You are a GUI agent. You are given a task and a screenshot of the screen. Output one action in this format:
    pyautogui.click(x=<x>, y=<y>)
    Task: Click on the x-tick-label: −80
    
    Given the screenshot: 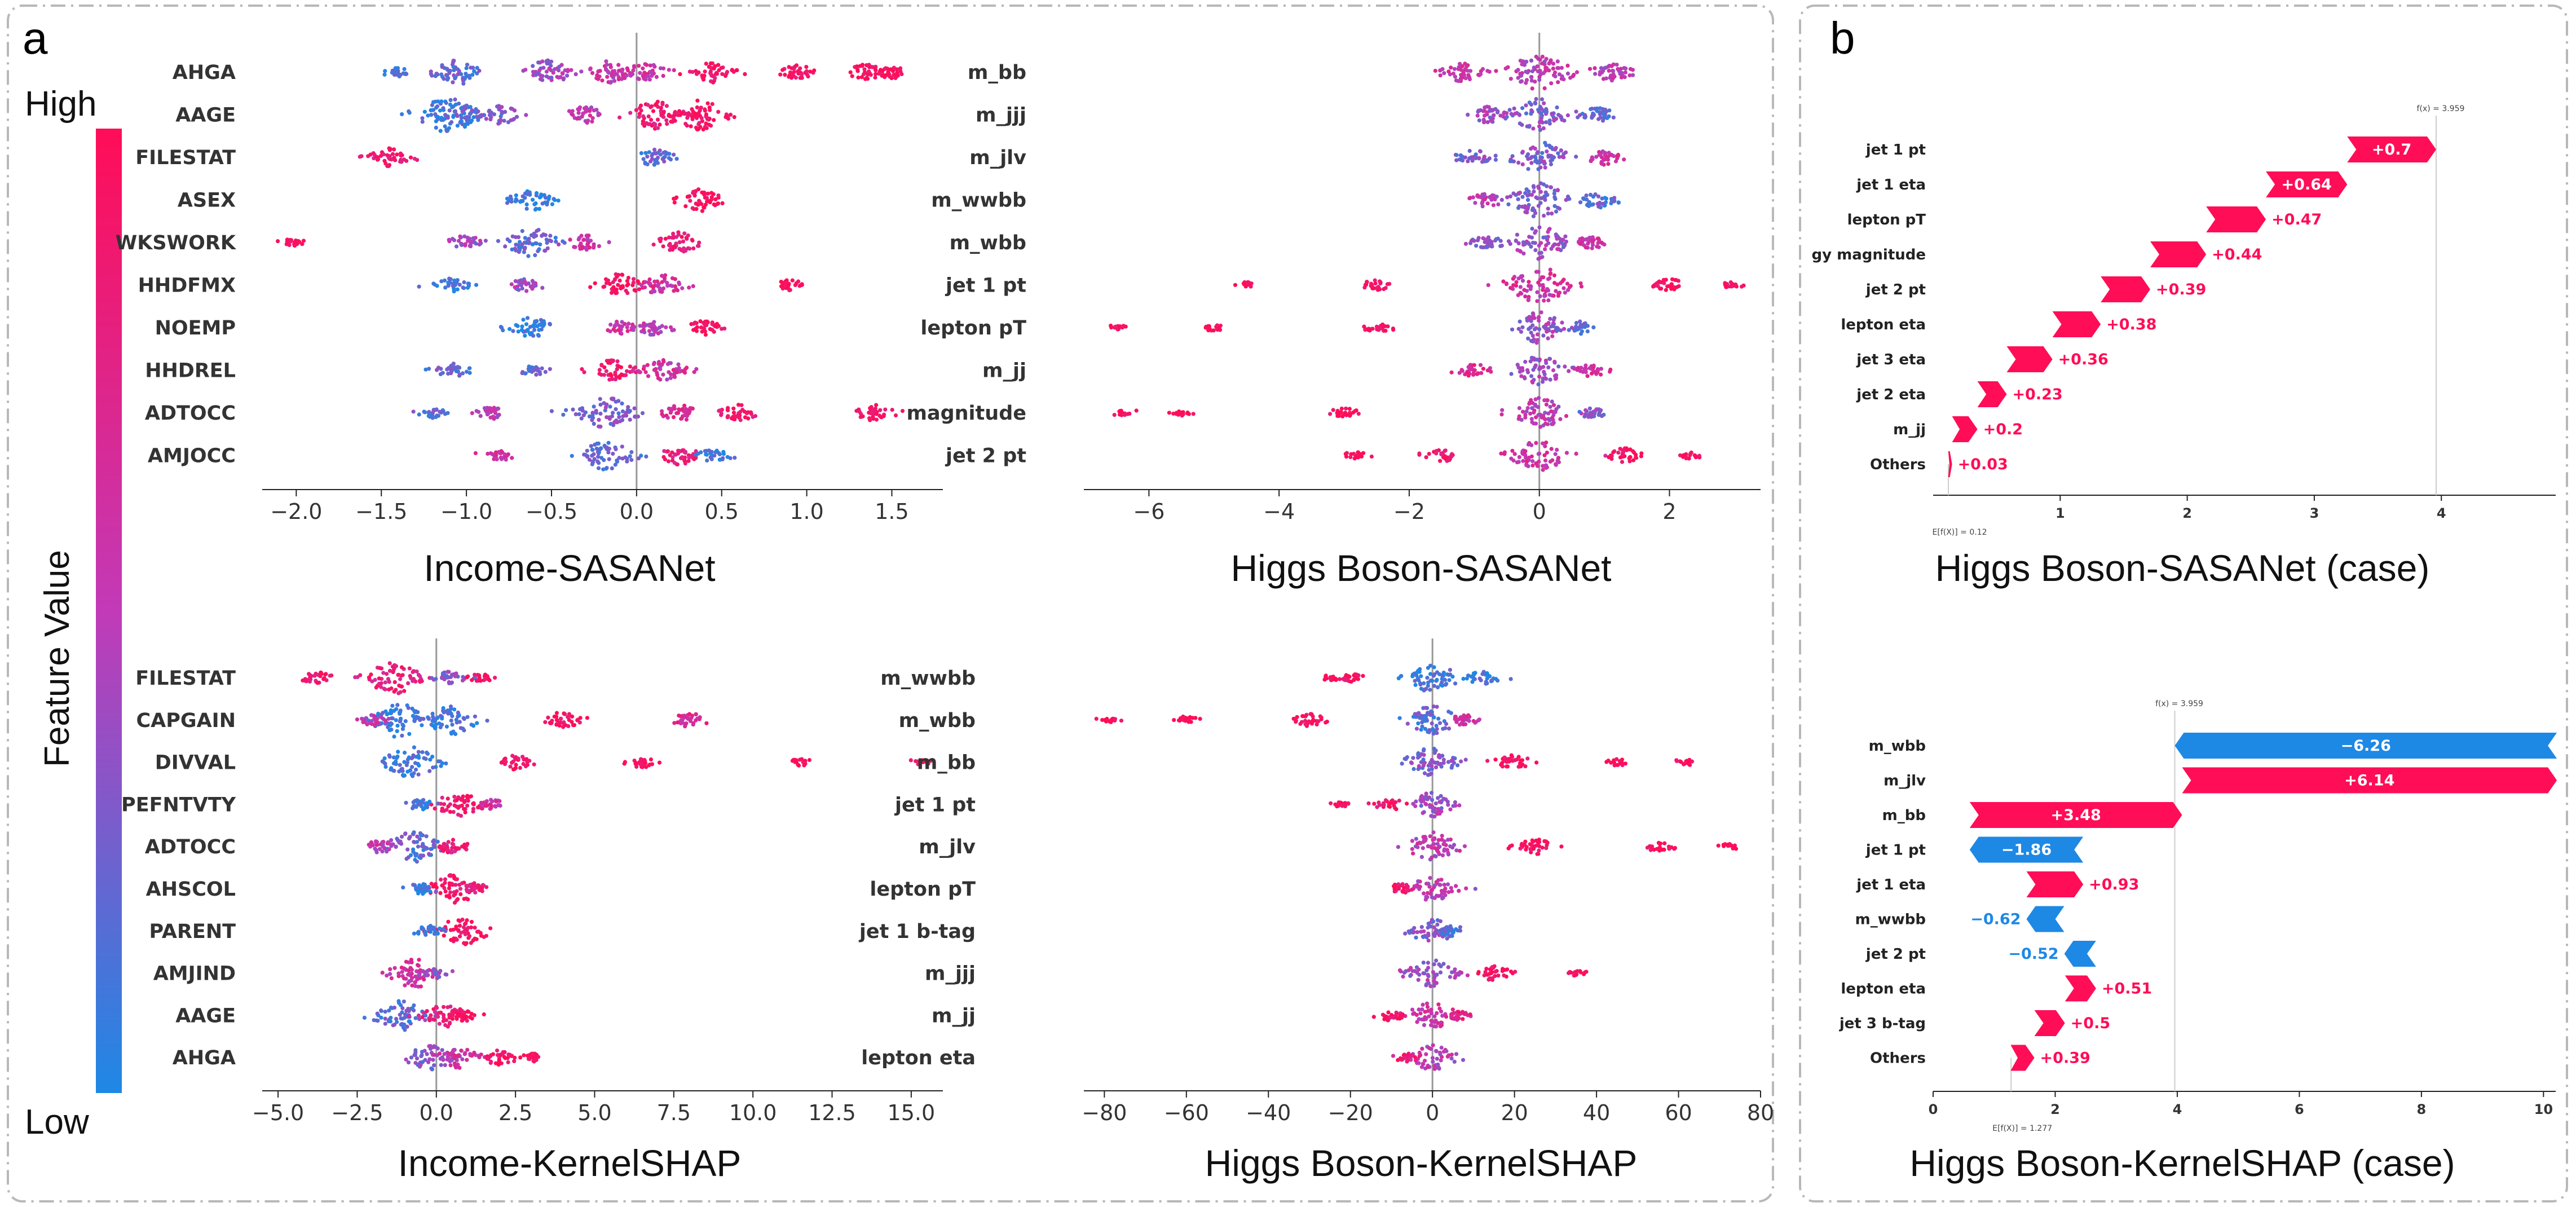 What is the action you would take?
    pyautogui.click(x=1104, y=1112)
    